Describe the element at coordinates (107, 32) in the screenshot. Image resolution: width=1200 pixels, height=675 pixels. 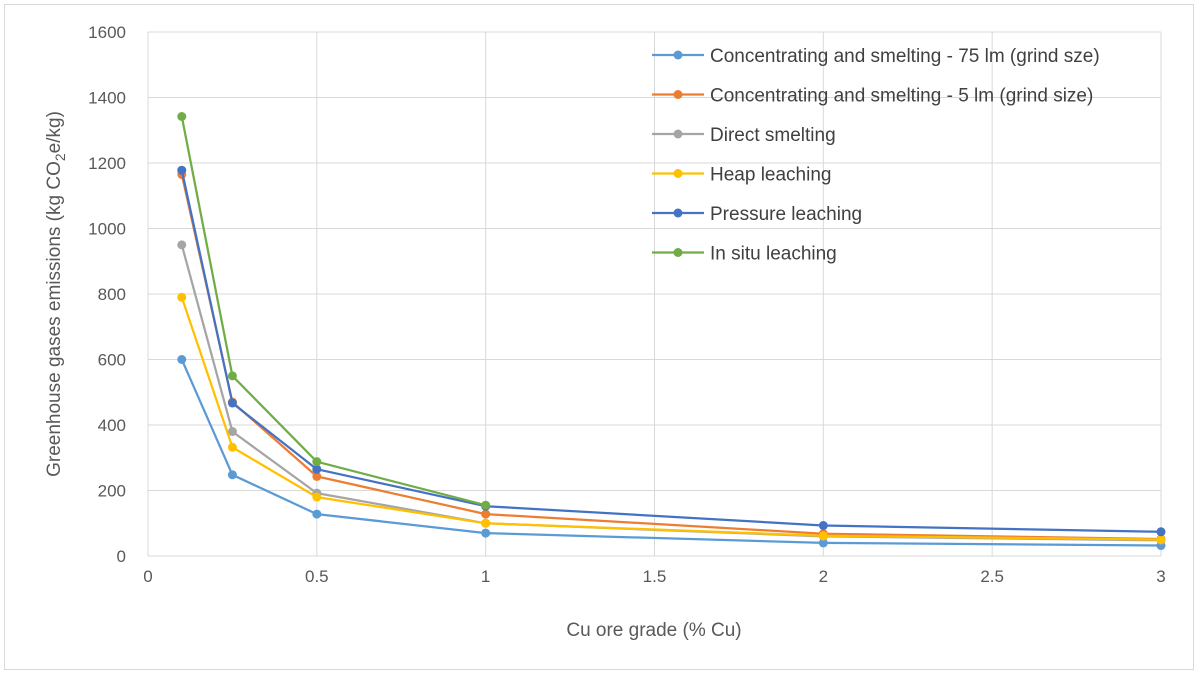
I see `y-tick-label: 1600` at that location.